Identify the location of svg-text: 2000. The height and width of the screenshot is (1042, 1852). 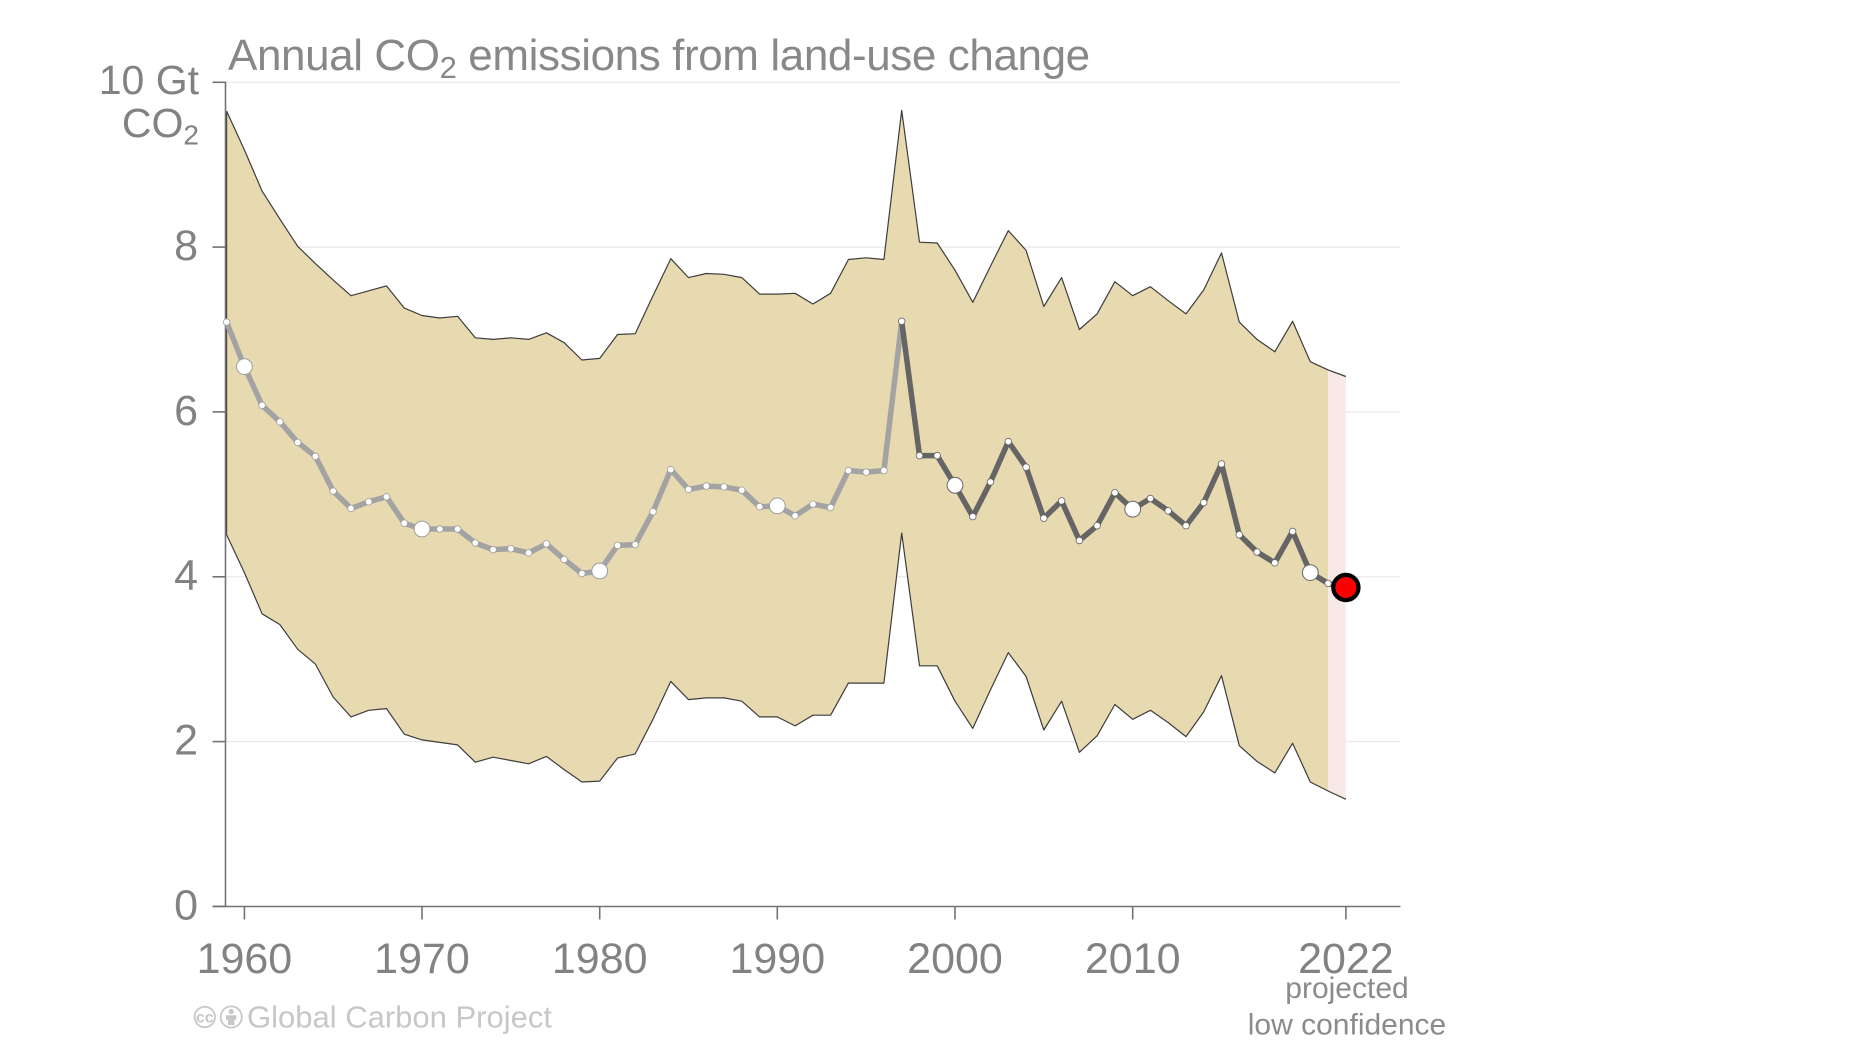
(955, 959).